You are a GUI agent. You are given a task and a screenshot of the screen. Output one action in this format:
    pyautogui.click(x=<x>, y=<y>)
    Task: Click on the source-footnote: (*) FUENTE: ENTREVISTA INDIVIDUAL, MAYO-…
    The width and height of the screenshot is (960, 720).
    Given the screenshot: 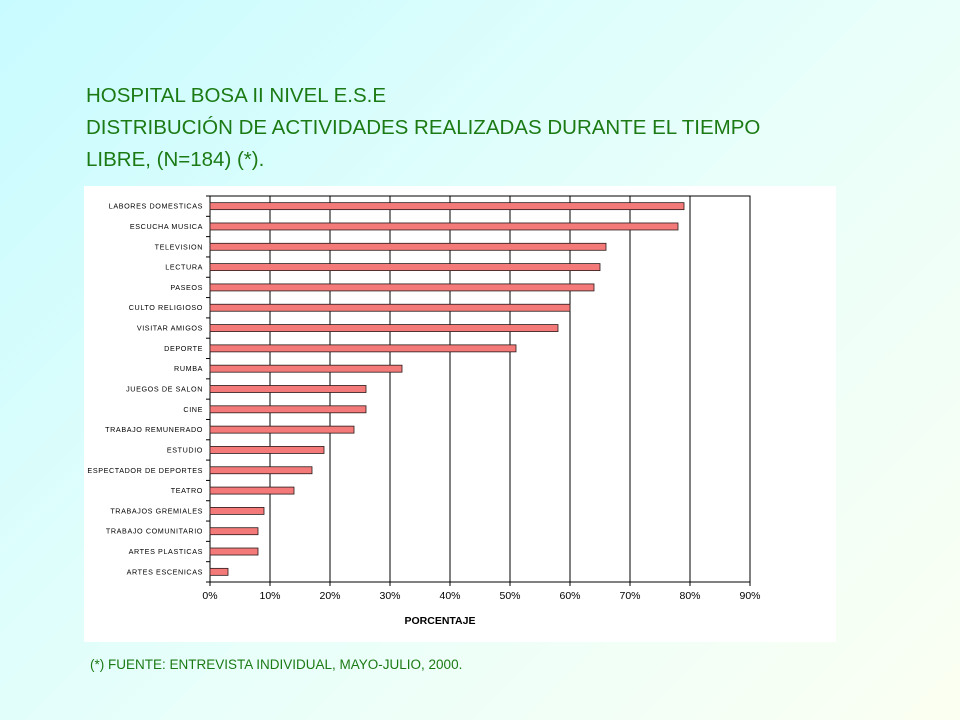 What is the action you would take?
    pyautogui.click(x=276, y=664)
    